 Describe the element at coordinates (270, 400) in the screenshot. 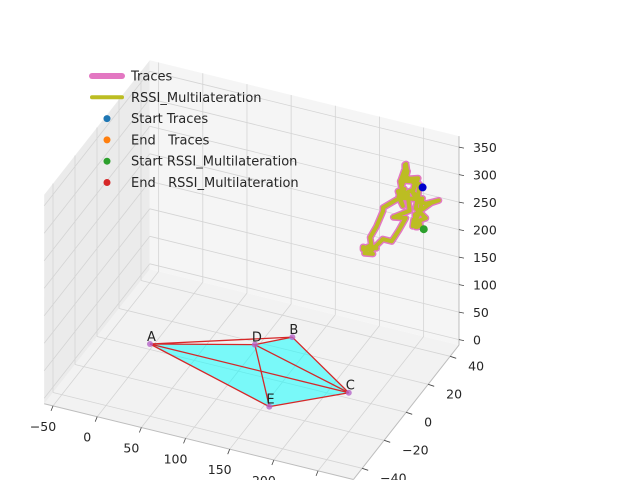

I see `anchor-label: E` at that location.